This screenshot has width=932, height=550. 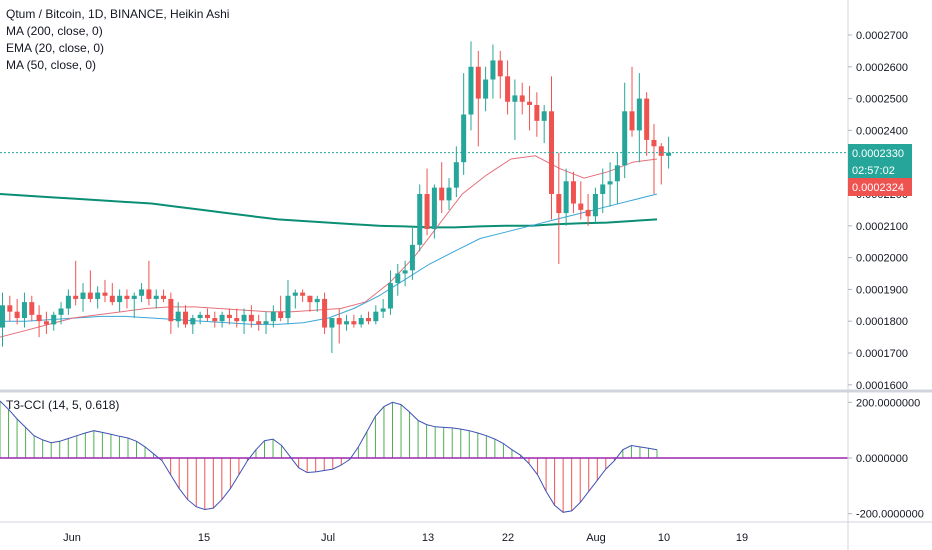 I want to click on ma200-line, so click(x=329, y=211).